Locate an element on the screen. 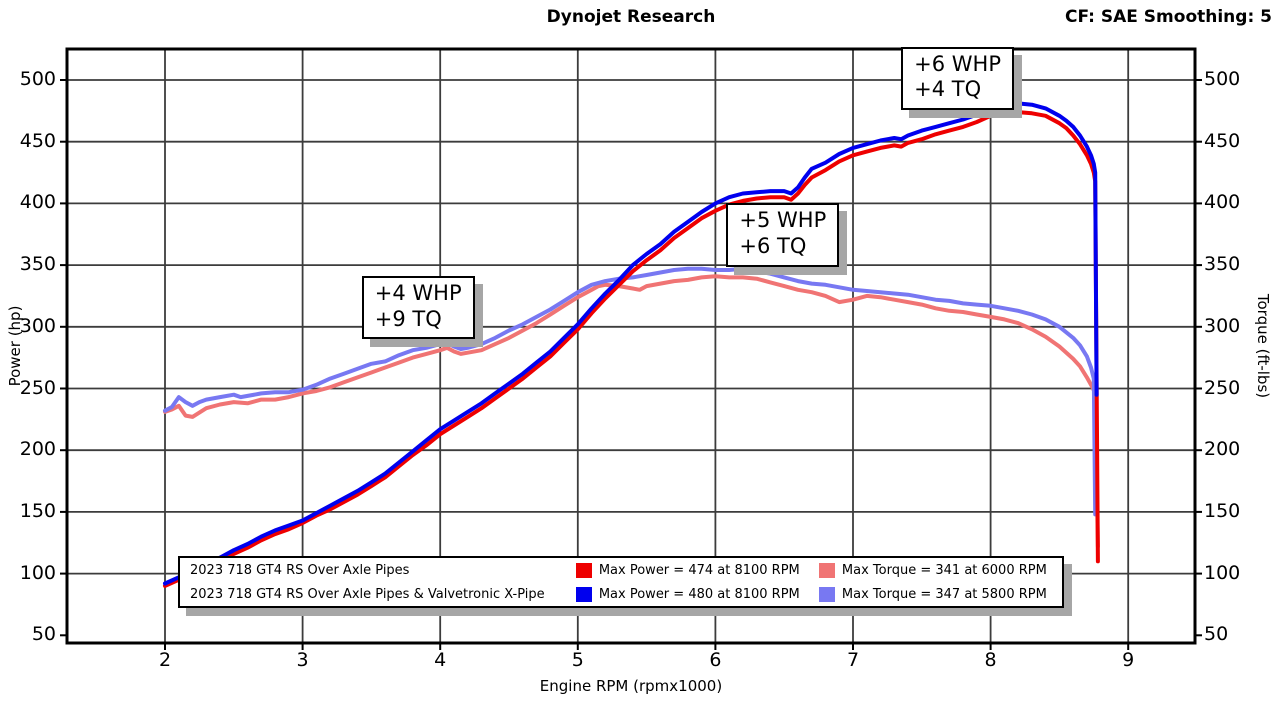  y-tick-label-right: 150 is located at coordinates (1222, 510).